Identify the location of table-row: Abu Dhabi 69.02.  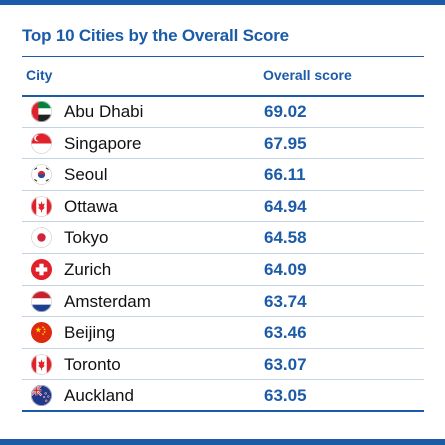
(223, 112).